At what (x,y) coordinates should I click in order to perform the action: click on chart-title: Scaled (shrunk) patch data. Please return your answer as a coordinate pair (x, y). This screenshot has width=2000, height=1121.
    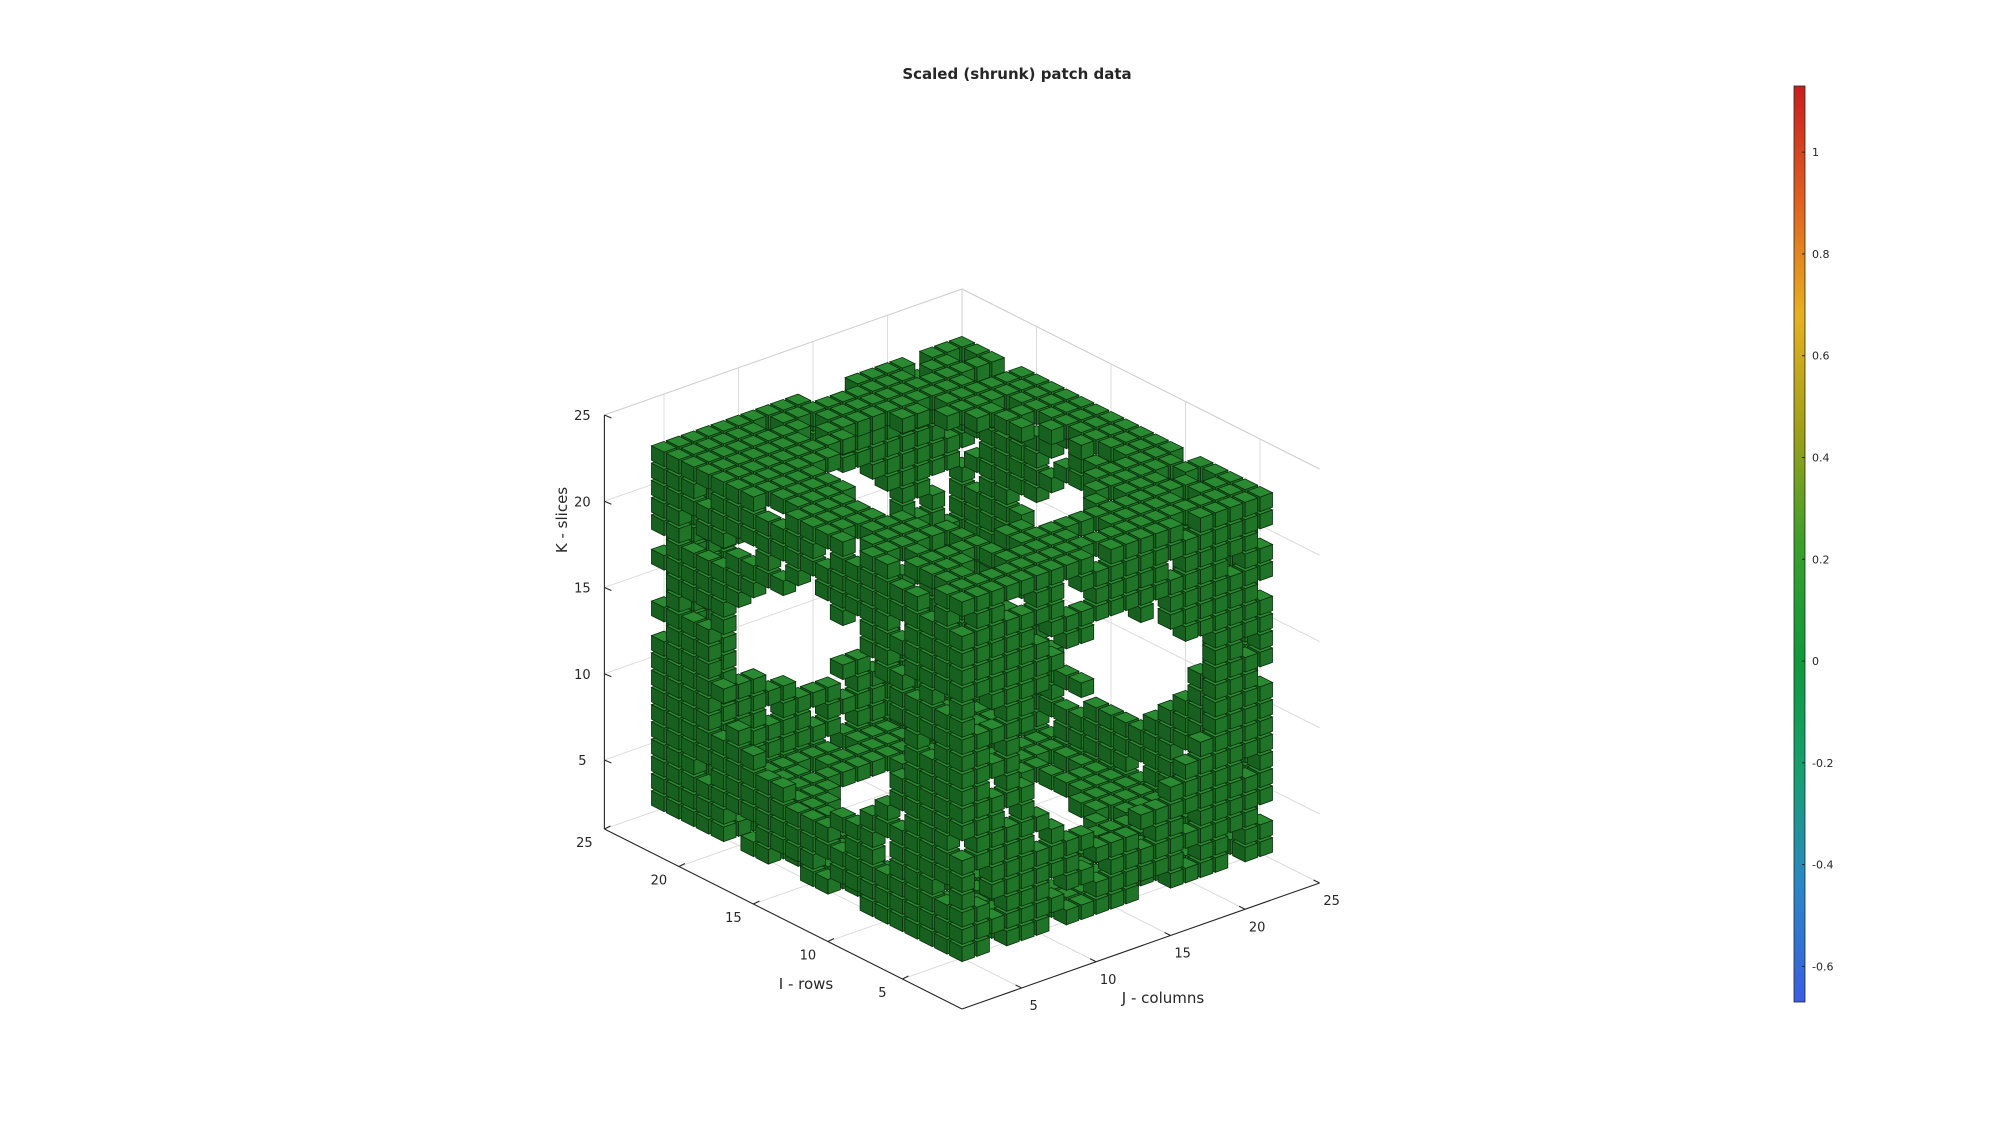
    Looking at the image, I should click on (1016, 74).